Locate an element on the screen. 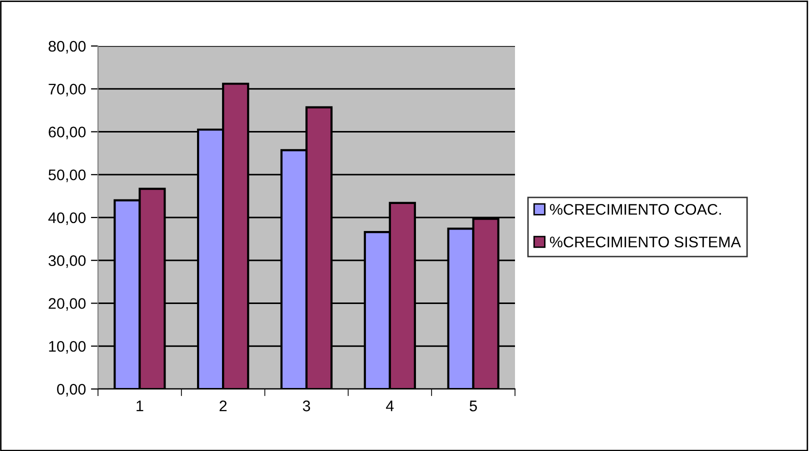 This screenshot has height=451, width=809. y-tick-label: 60,00 is located at coordinates (67, 133).